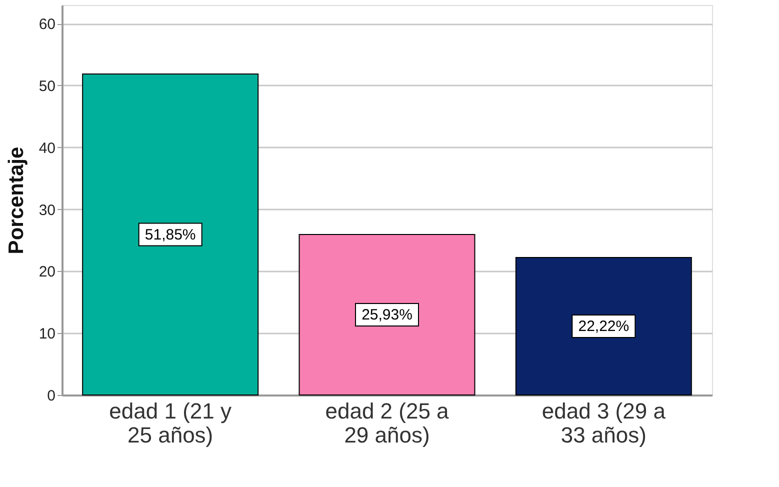 Image resolution: width=779 pixels, height=487 pixels. What do you see at coordinates (47, 210) in the screenshot?
I see `y-tick-label: 30` at bounding box center [47, 210].